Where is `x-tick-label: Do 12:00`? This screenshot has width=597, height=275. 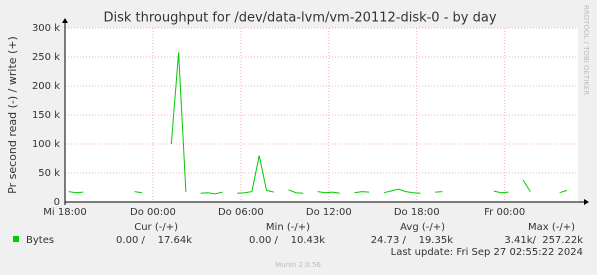 x-tick-label: Do 12:00 is located at coordinates (329, 212).